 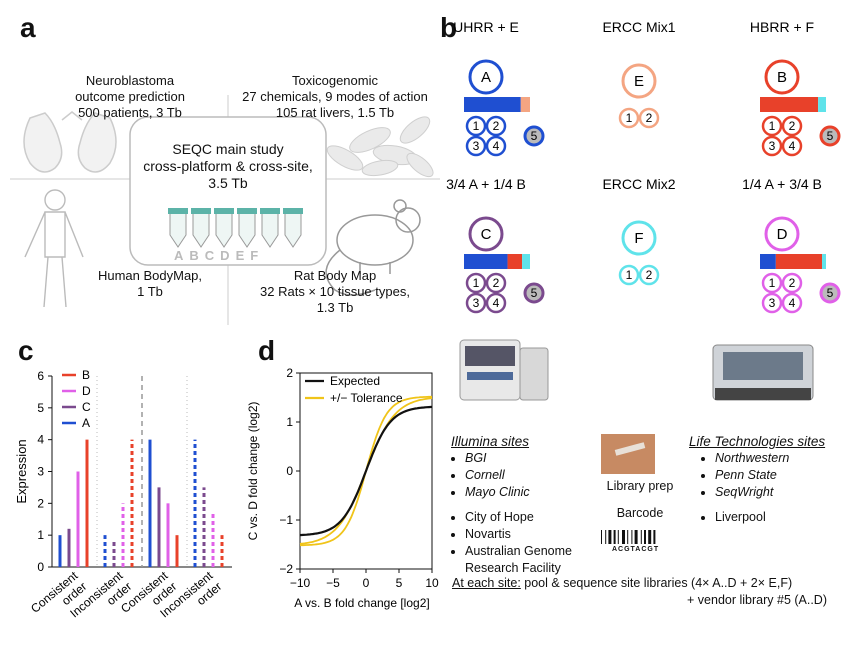 What do you see at coordinates (267, 350) in the screenshot?
I see `panel-d-label: d` at bounding box center [267, 350].